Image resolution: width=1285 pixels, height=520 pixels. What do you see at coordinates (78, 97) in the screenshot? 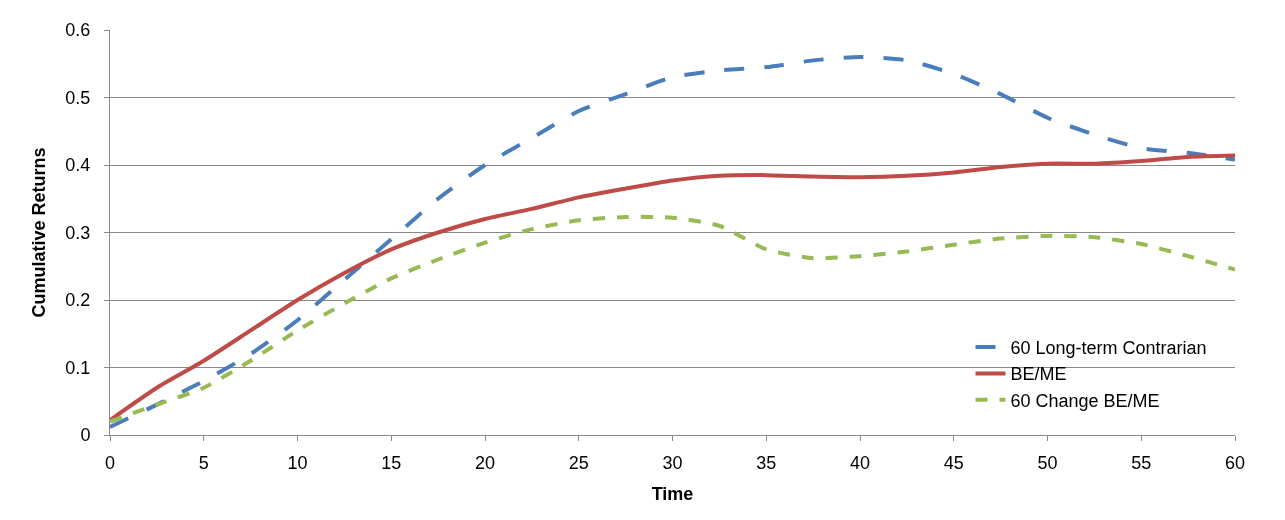
I see `y-tick-label: 0.5` at bounding box center [78, 97].